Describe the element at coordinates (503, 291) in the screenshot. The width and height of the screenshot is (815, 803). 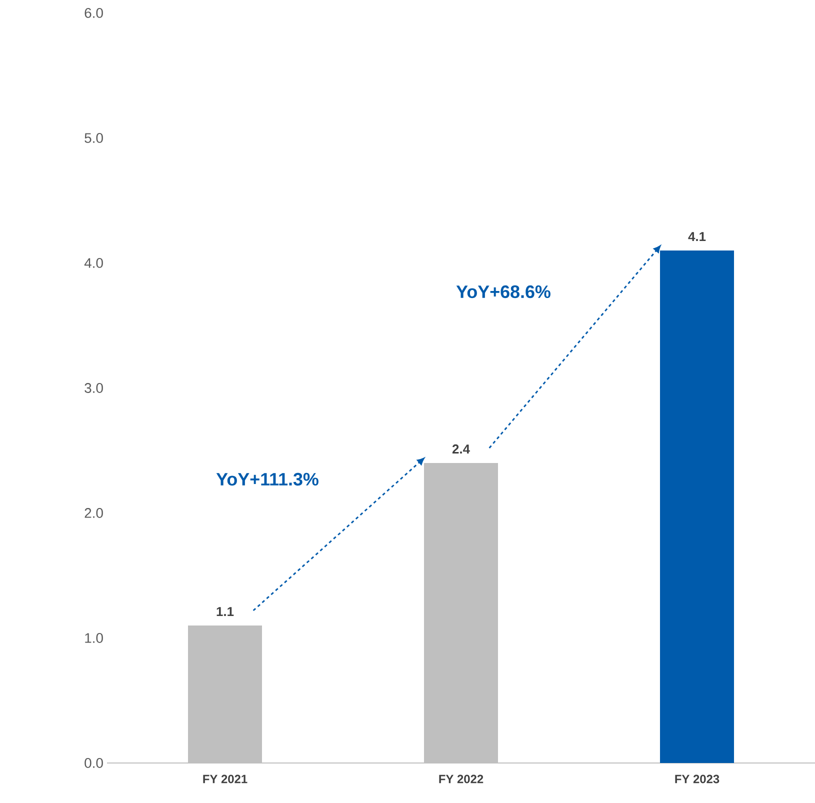
I see `annotation: YoY+68.6%` at that location.